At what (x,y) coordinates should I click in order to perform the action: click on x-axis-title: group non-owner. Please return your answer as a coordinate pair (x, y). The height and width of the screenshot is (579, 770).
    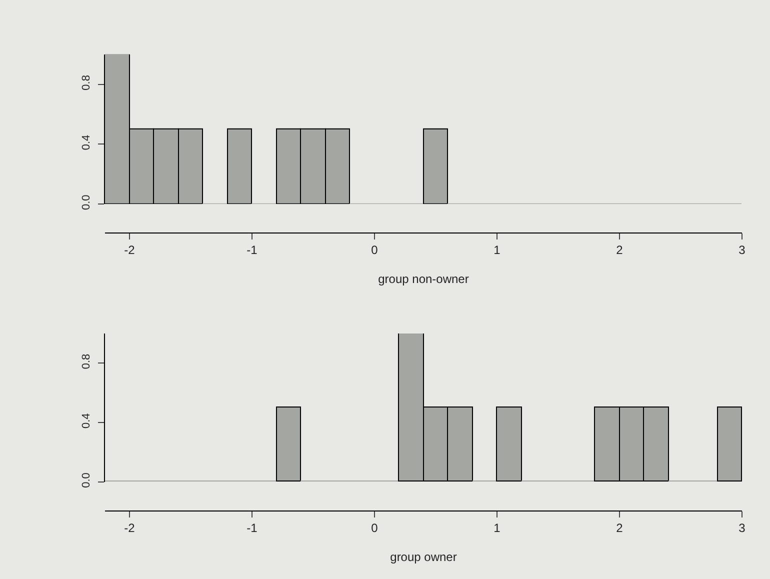
    Looking at the image, I should click on (423, 279).